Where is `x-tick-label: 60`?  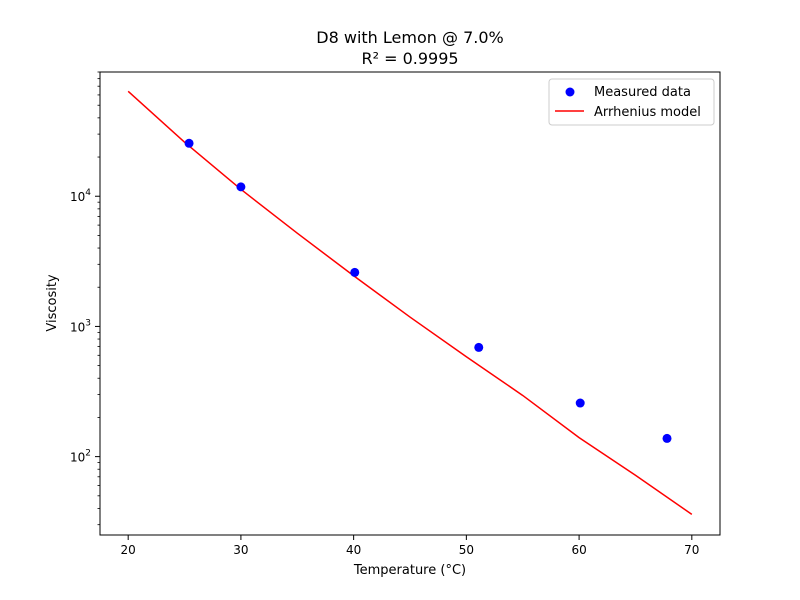
x-tick-label: 60 is located at coordinates (578, 550).